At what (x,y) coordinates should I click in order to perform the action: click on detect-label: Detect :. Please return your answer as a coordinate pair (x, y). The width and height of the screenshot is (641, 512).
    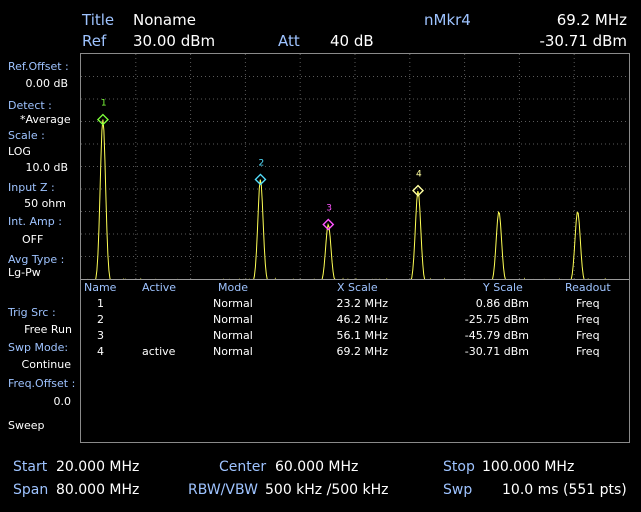
    Looking at the image, I should click on (30, 105).